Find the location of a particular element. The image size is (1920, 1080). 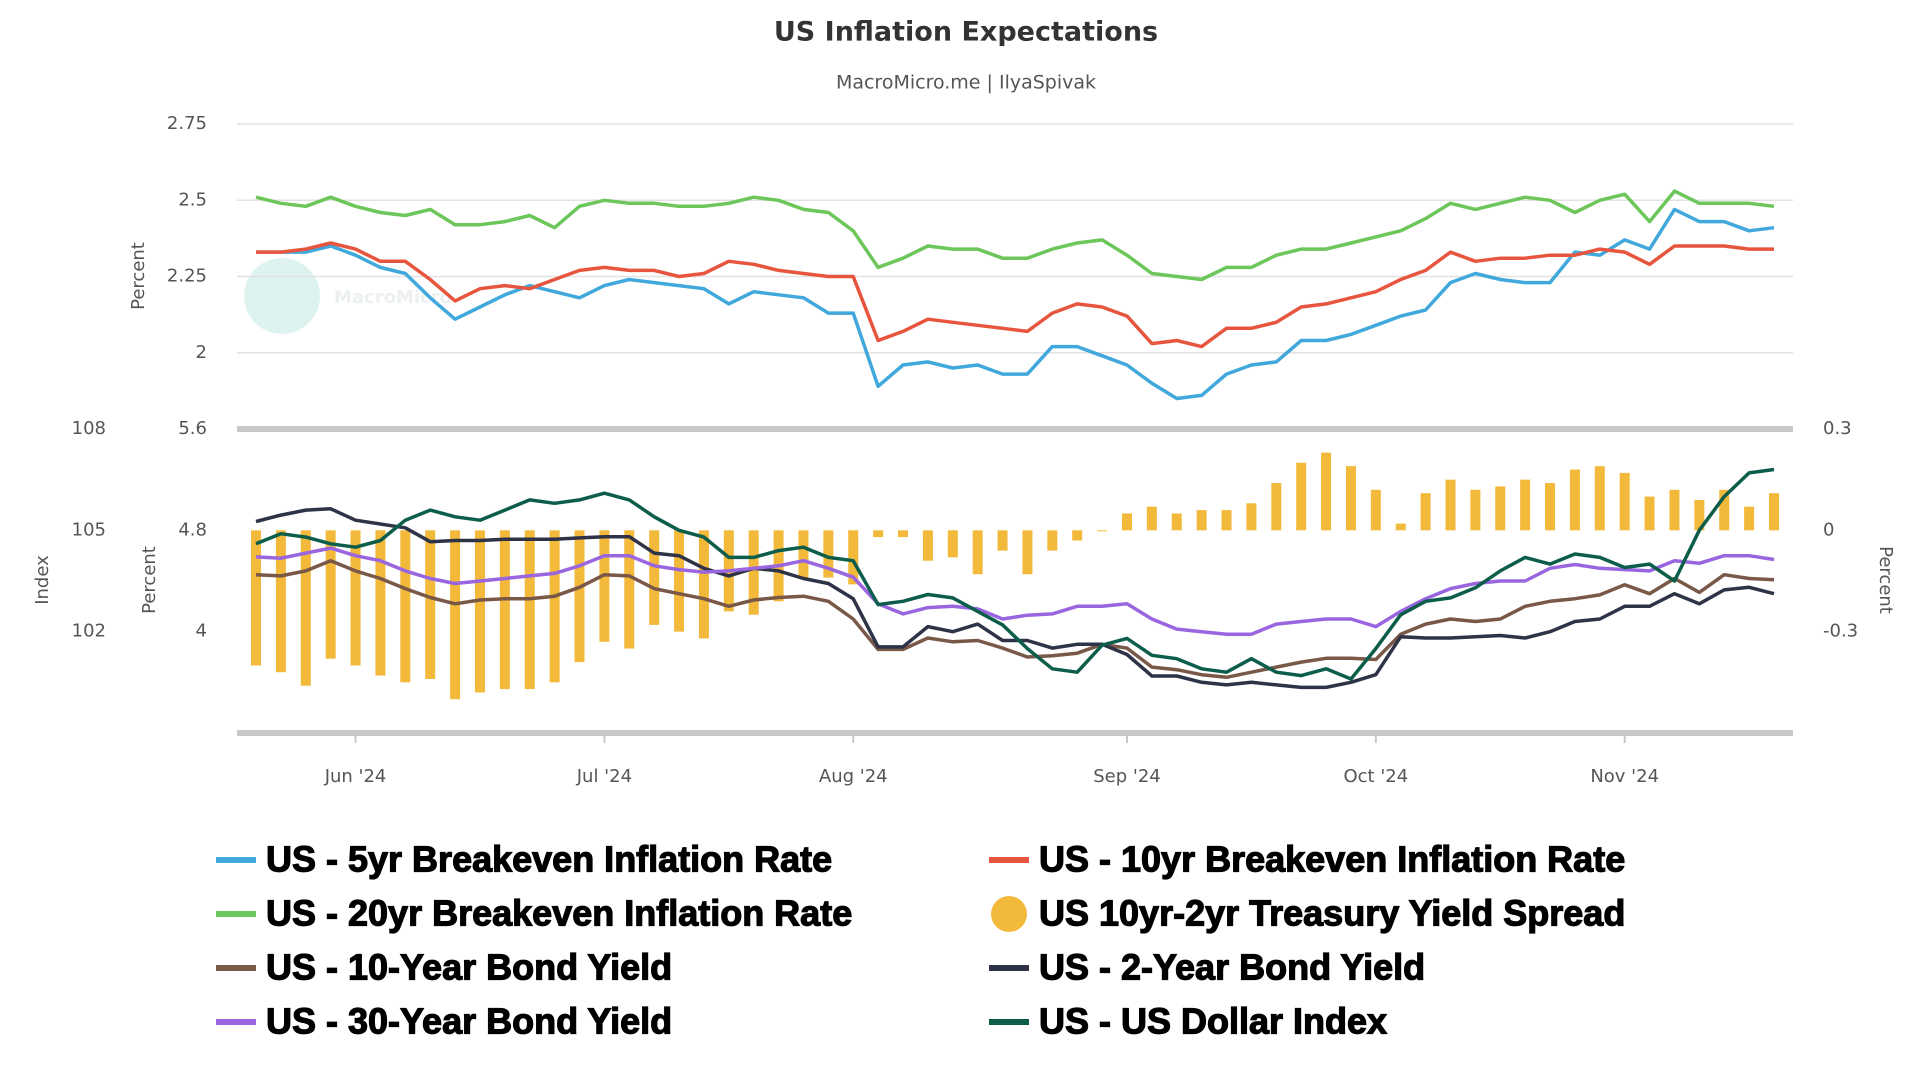

x-tick-label: Aug '24 is located at coordinates (853, 776).